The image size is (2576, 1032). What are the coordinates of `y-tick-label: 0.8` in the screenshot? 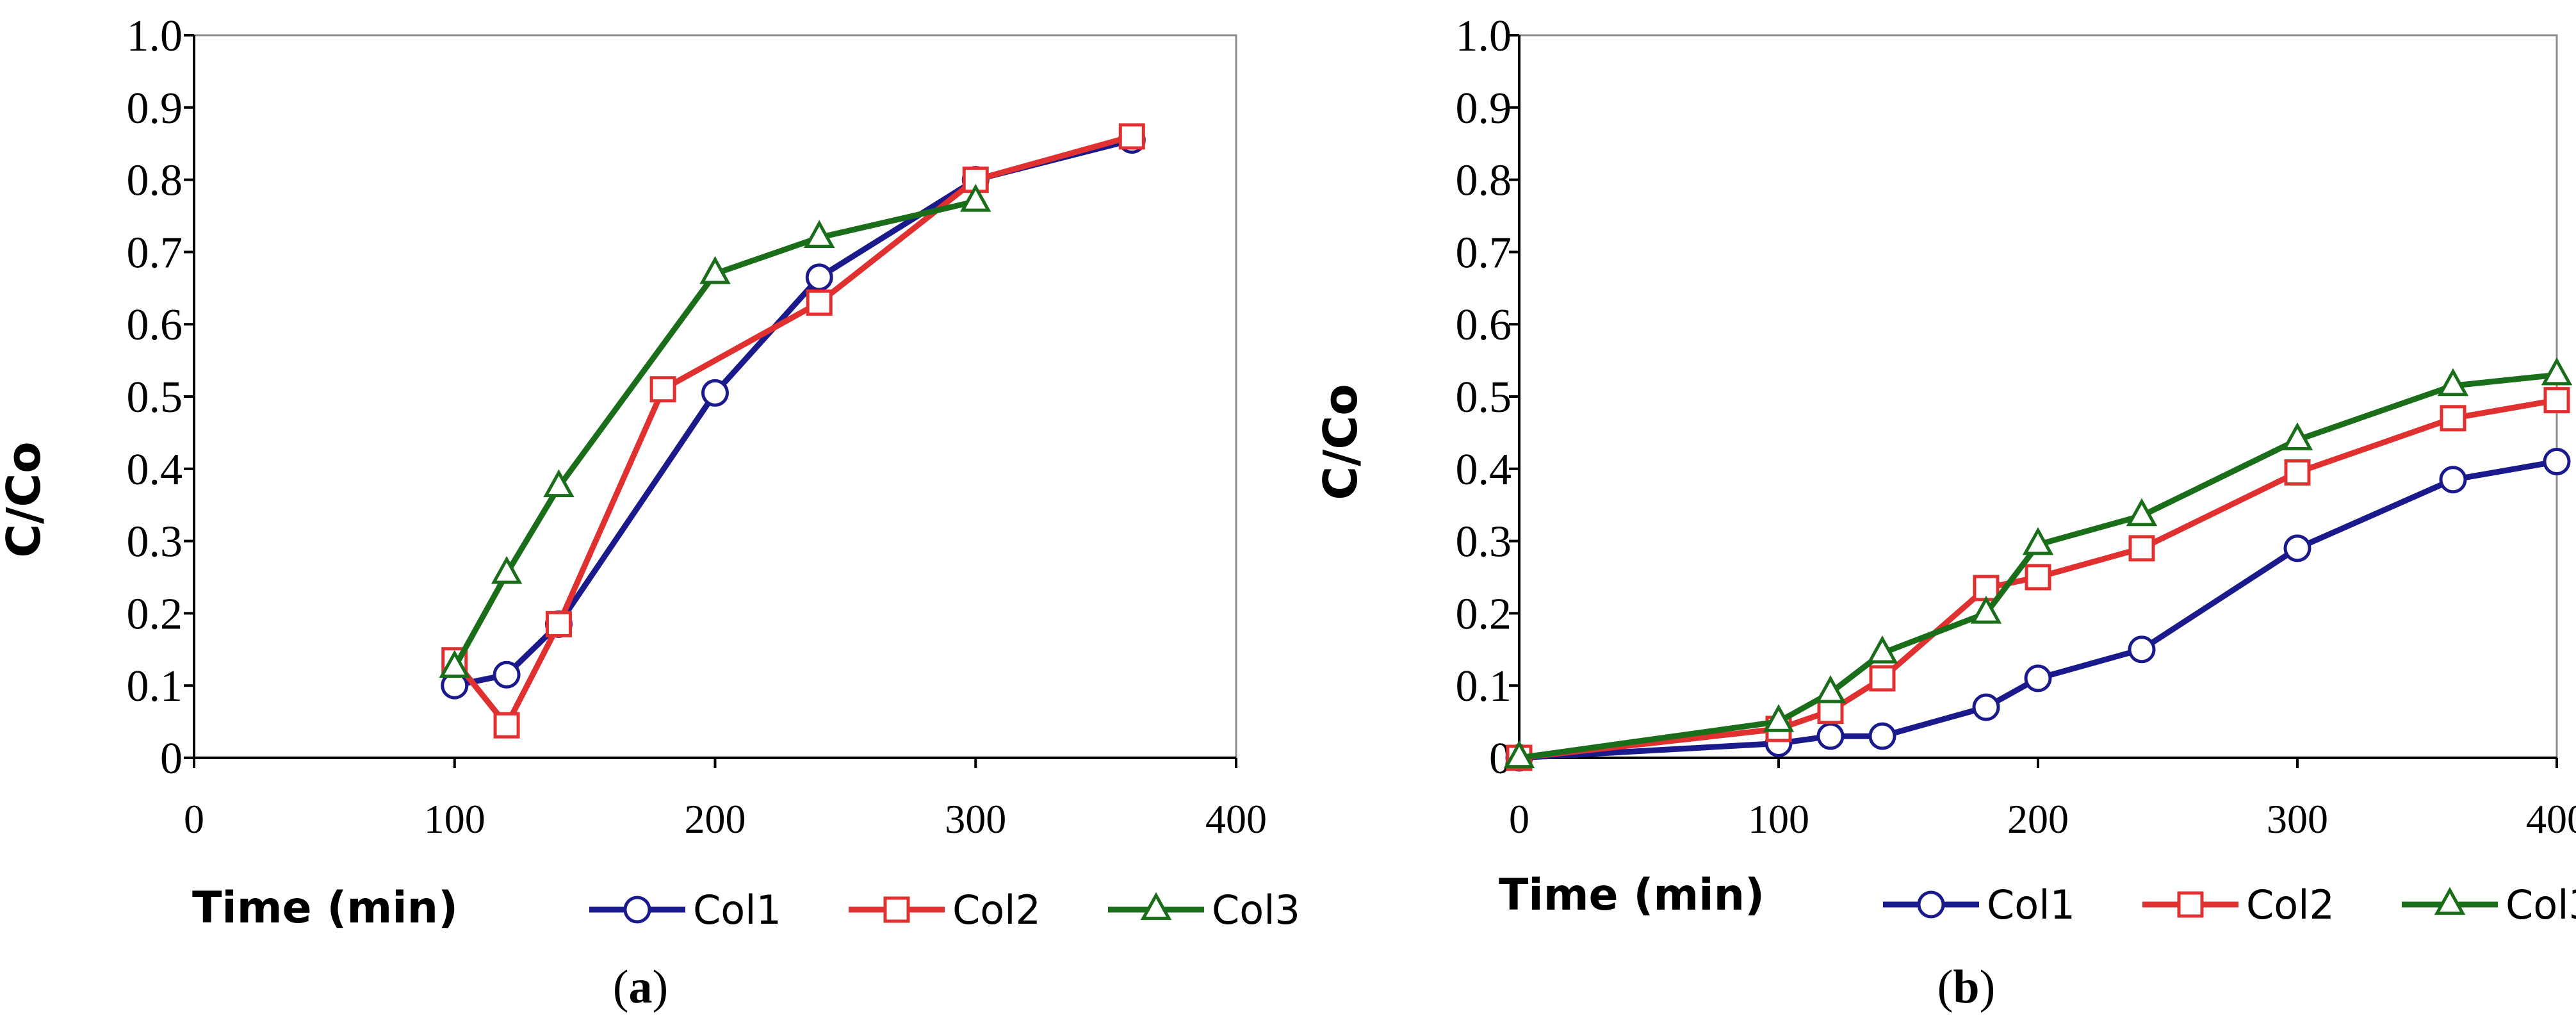 It's located at (155, 181).